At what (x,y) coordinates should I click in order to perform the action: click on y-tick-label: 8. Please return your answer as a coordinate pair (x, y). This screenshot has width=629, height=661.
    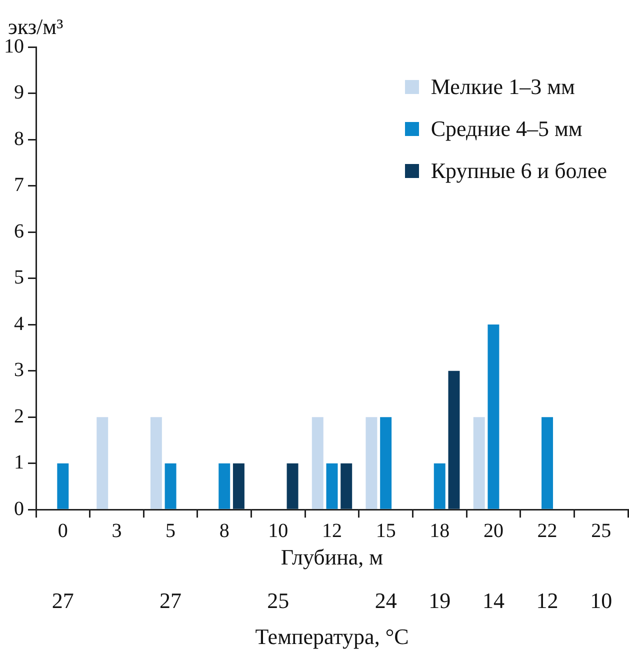
    Looking at the image, I should click on (19, 139).